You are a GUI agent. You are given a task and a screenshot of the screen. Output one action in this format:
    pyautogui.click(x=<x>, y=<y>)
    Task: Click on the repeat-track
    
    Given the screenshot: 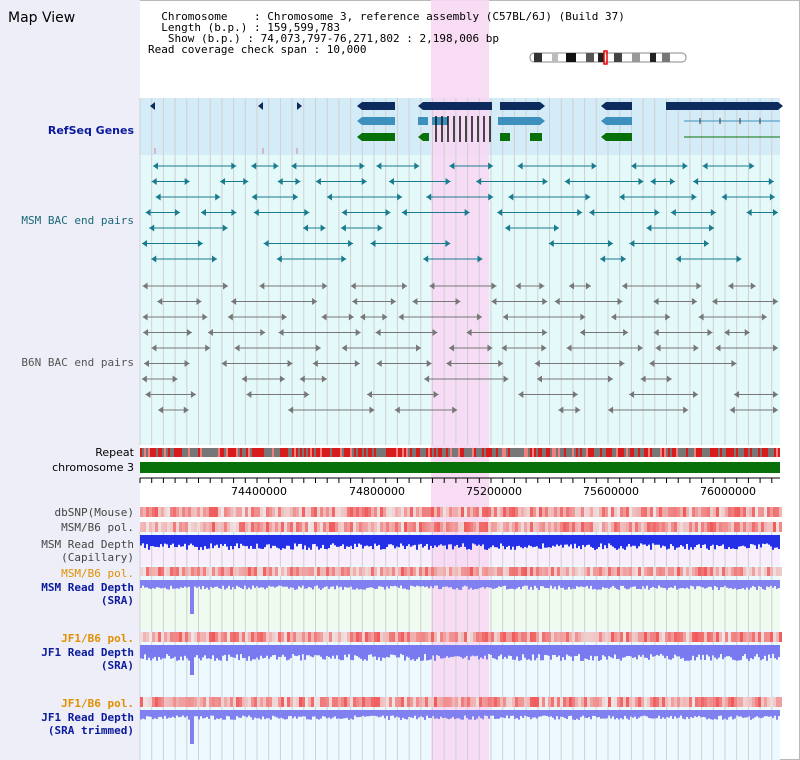 What is the action you would take?
    pyautogui.click(x=460, y=452)
    